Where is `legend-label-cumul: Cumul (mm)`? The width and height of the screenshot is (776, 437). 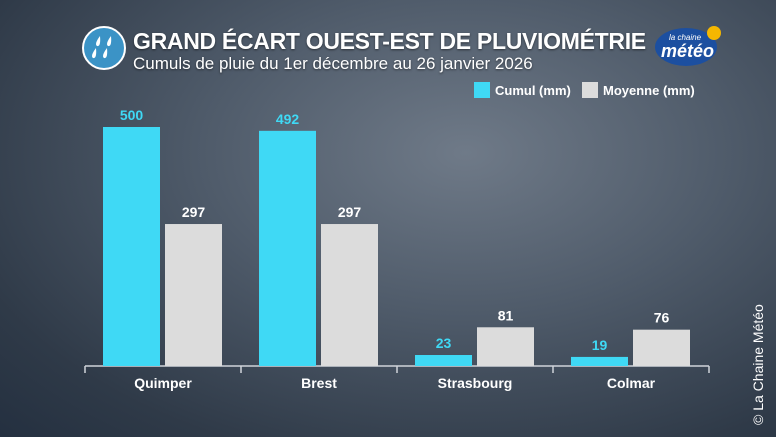 legend-label-cumul: Cumul (mm) is located at coordinates (533, 90).